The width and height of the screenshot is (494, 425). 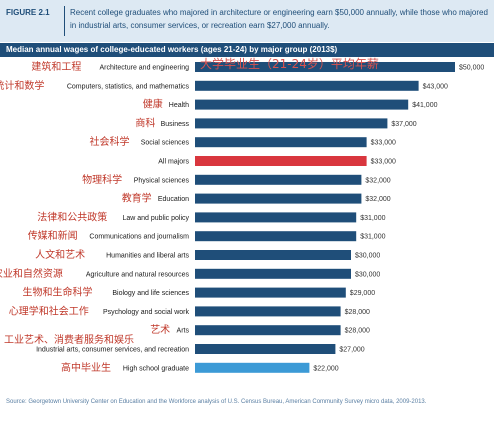 What do you see at coordinates (60, 254) in the screenshot?
I see `zh-annotation-10: 人文和艺术` at bounding box center [60, 254].